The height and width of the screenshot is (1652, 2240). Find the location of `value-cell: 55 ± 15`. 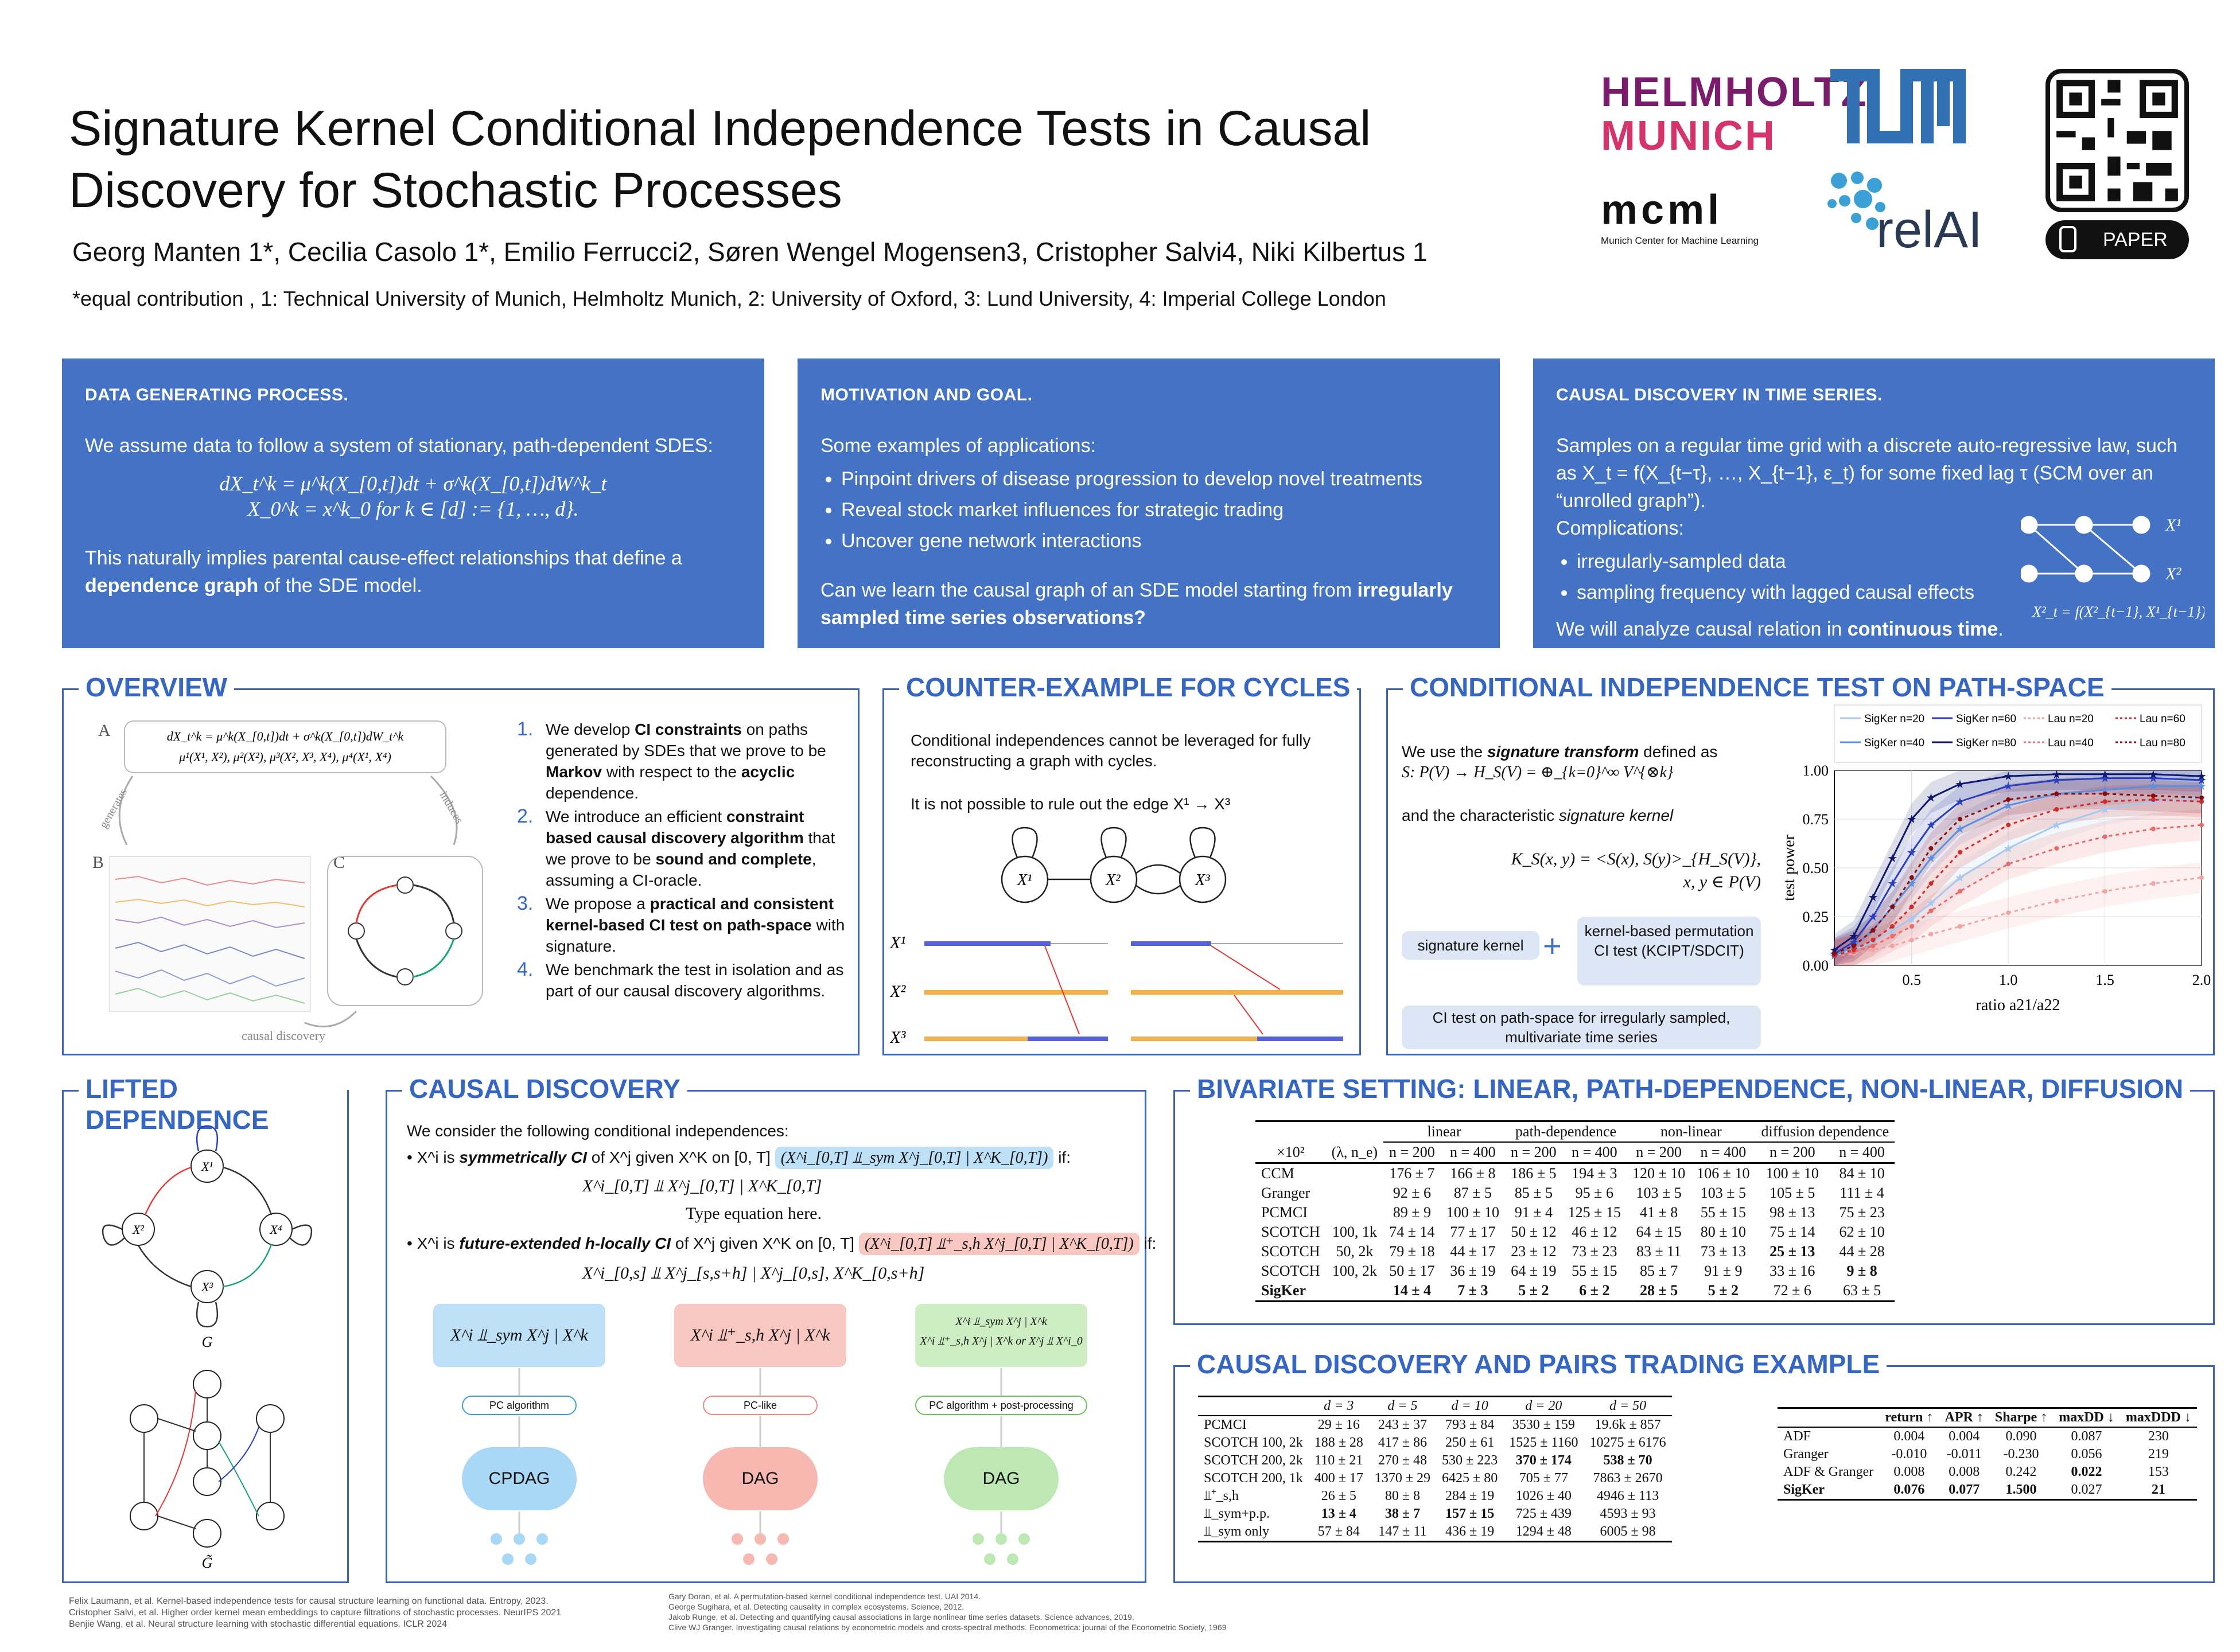

value-cell: 55 ± 15 is located at coordinates (1594, 1271).